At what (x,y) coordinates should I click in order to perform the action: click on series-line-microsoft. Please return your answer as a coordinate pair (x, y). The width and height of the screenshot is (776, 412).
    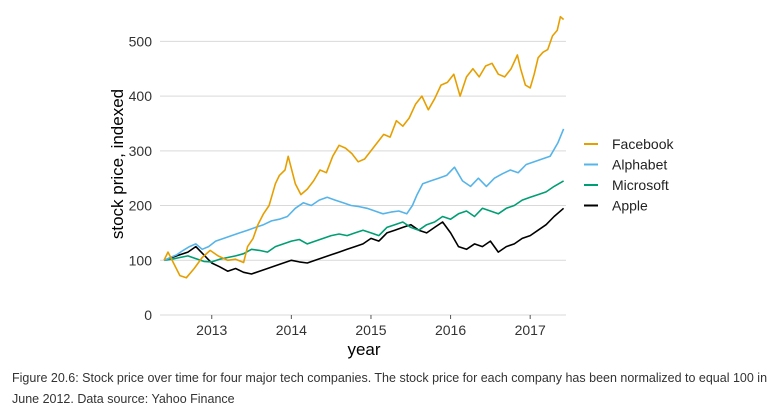
    Looking at the image, I should click on (364, 221).